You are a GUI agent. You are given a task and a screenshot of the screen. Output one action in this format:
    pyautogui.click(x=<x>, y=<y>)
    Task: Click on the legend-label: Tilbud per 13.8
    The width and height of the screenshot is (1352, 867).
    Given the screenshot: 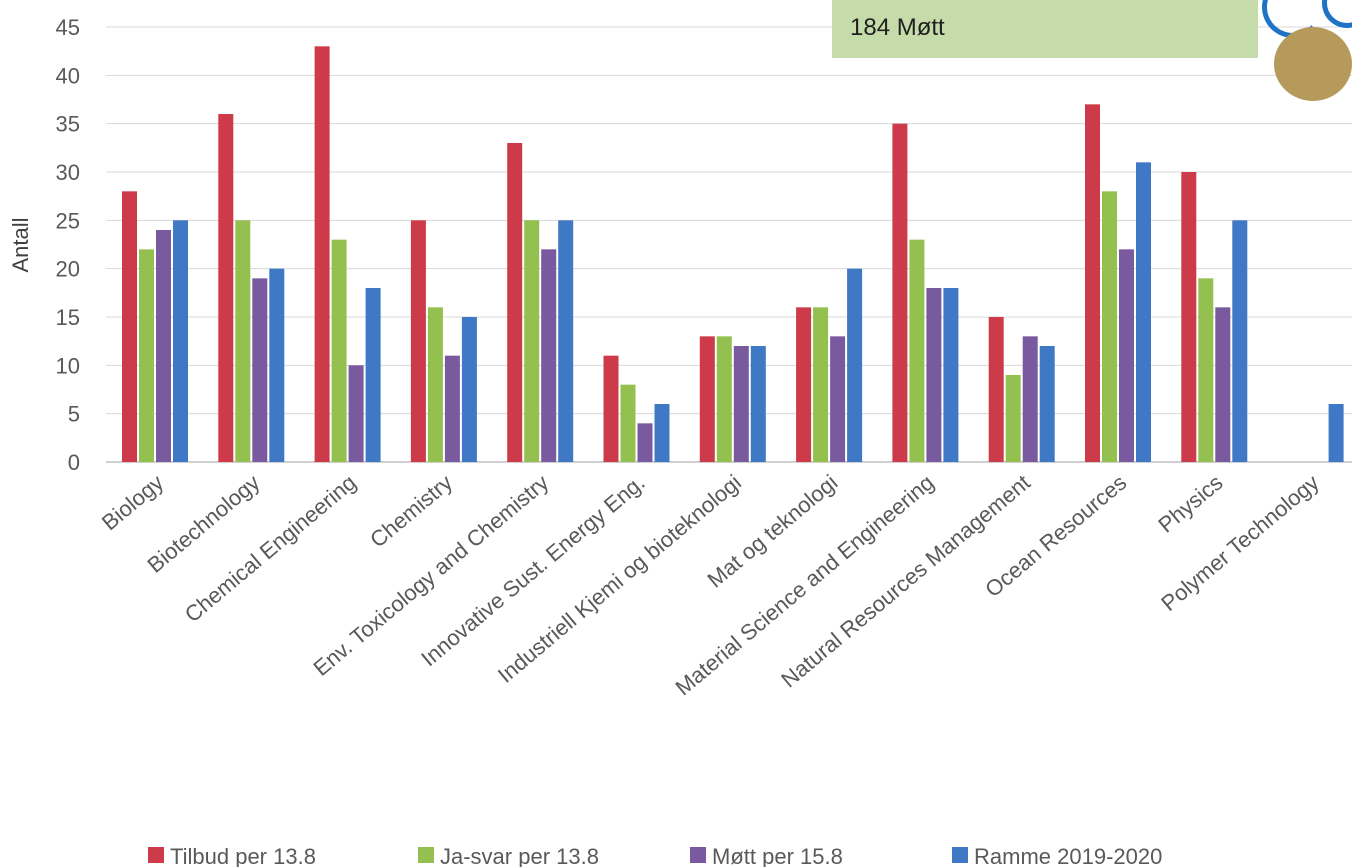 What is the action you would take?
    pyautogui.click(x=243, y=855)
    